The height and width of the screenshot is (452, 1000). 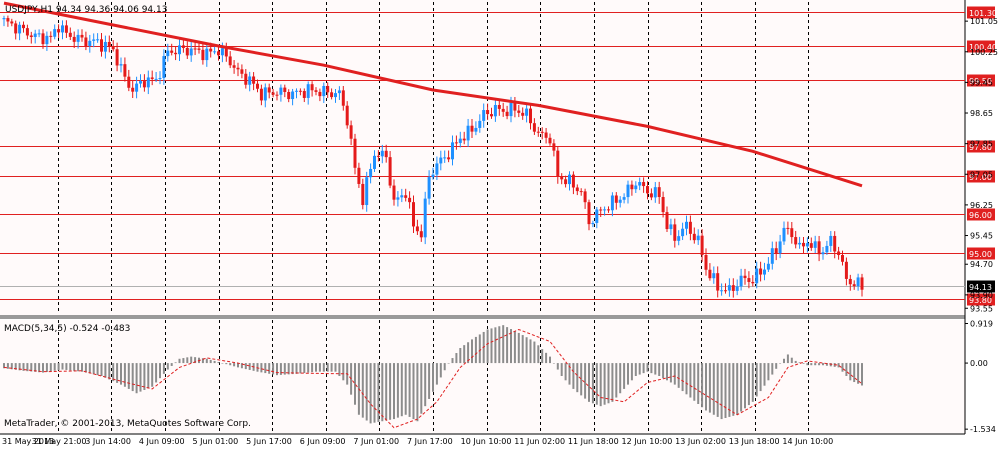 What do you see at coordinates (980, 147) in the screenshot?
I see `level-label: 97.80` at bounding box center [980, 147].